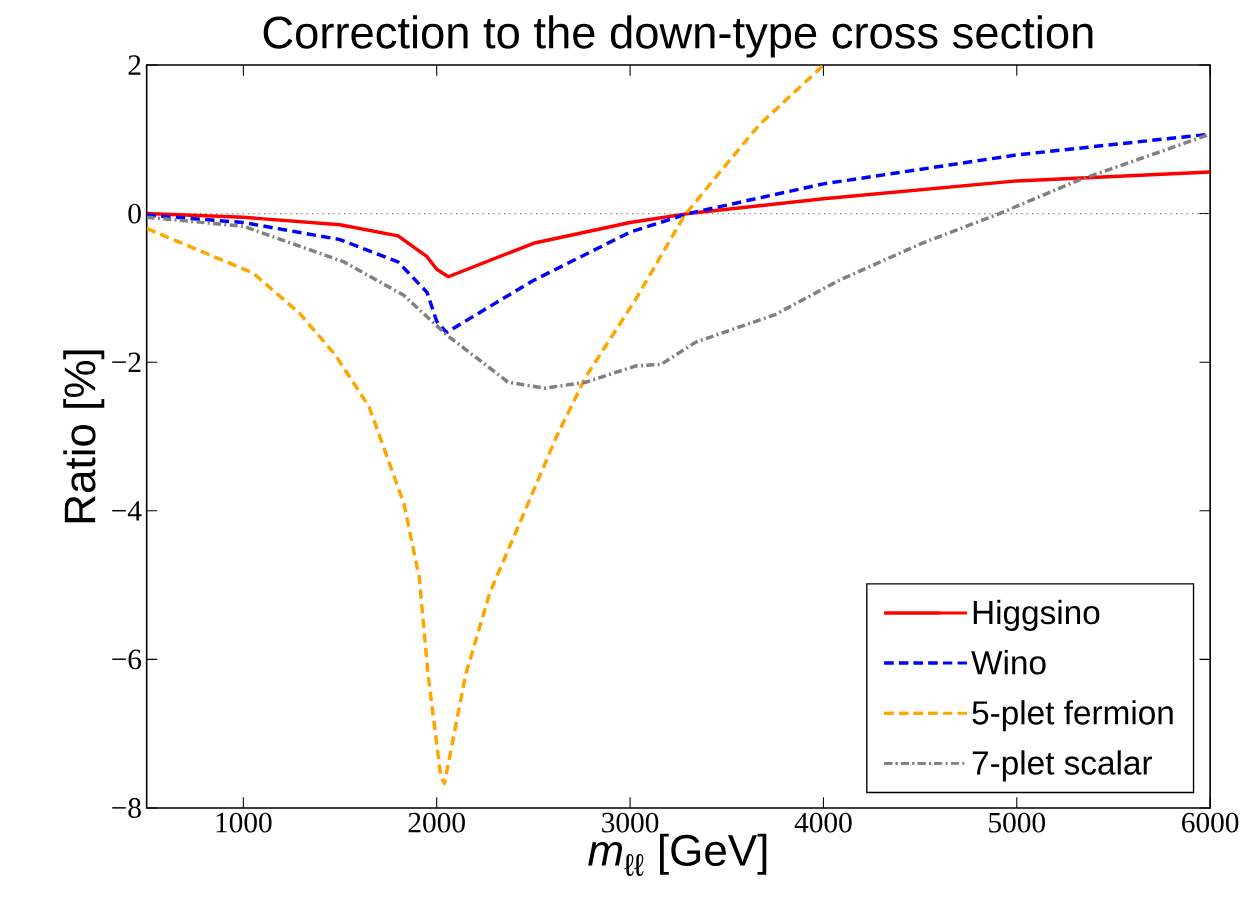  I want to click on y-tick-label: −2, so click(126, 362).